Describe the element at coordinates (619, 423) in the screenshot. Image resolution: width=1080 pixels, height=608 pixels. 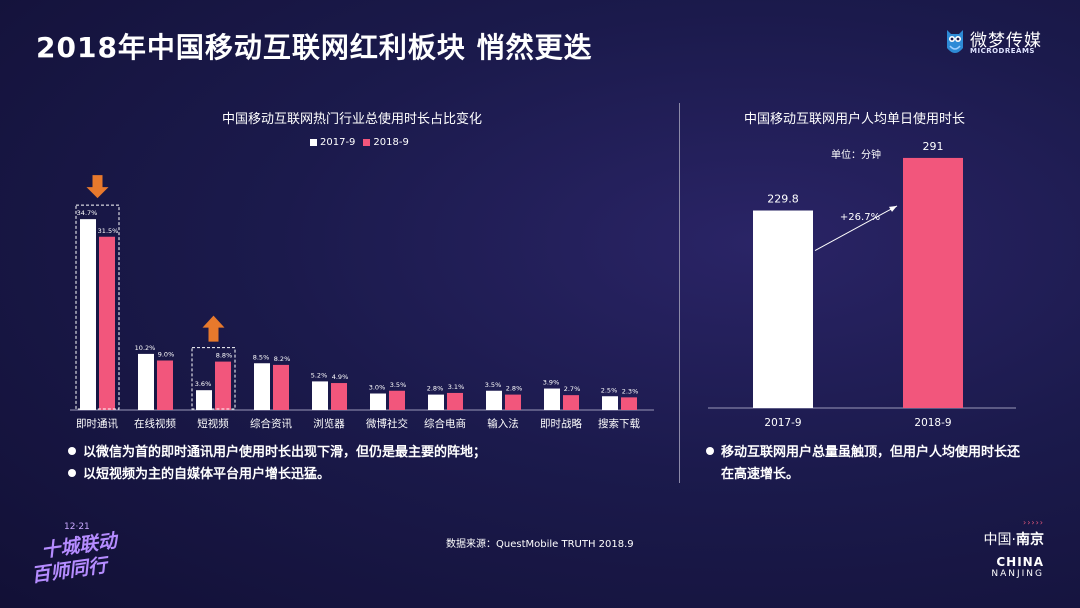
I see `x-tick-label: 搜索下载` at that location.